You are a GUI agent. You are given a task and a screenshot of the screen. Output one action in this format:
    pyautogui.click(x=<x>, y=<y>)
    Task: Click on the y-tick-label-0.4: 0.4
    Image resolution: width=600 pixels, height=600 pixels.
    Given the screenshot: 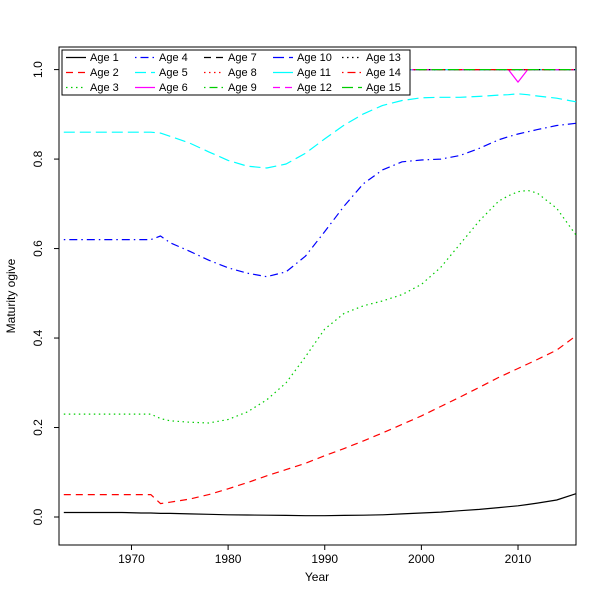 What is the action you would take?
    pyautogui.click(x=38, y=337)
    